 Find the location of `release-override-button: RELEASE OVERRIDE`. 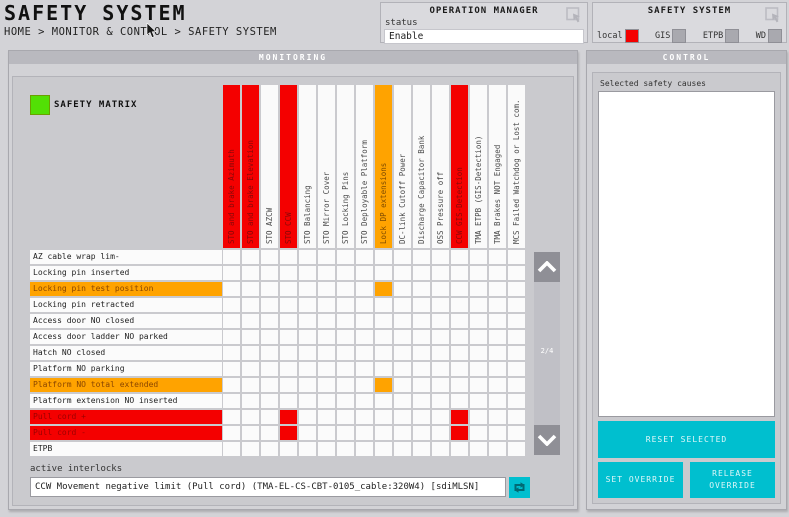

release-override-button: RELEASE OVERRIDE is located at coordinates (732, 480).